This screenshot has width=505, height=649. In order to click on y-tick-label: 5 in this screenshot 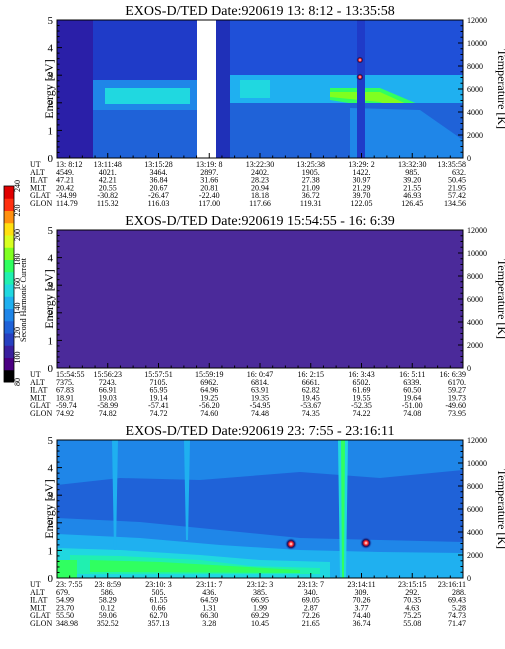, I will do `click(51, 21)`.